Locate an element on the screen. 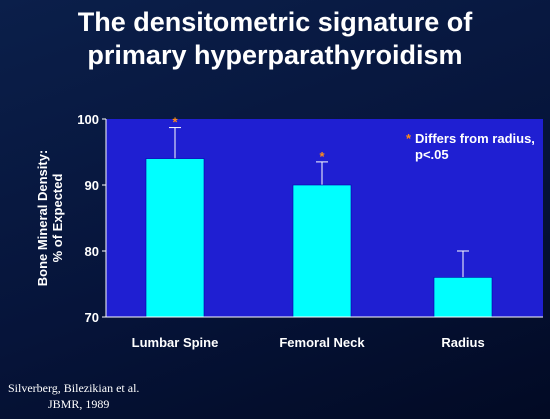 The image size is (550, 419). y-tick-label: 80 is located at coordinates (92, 251).